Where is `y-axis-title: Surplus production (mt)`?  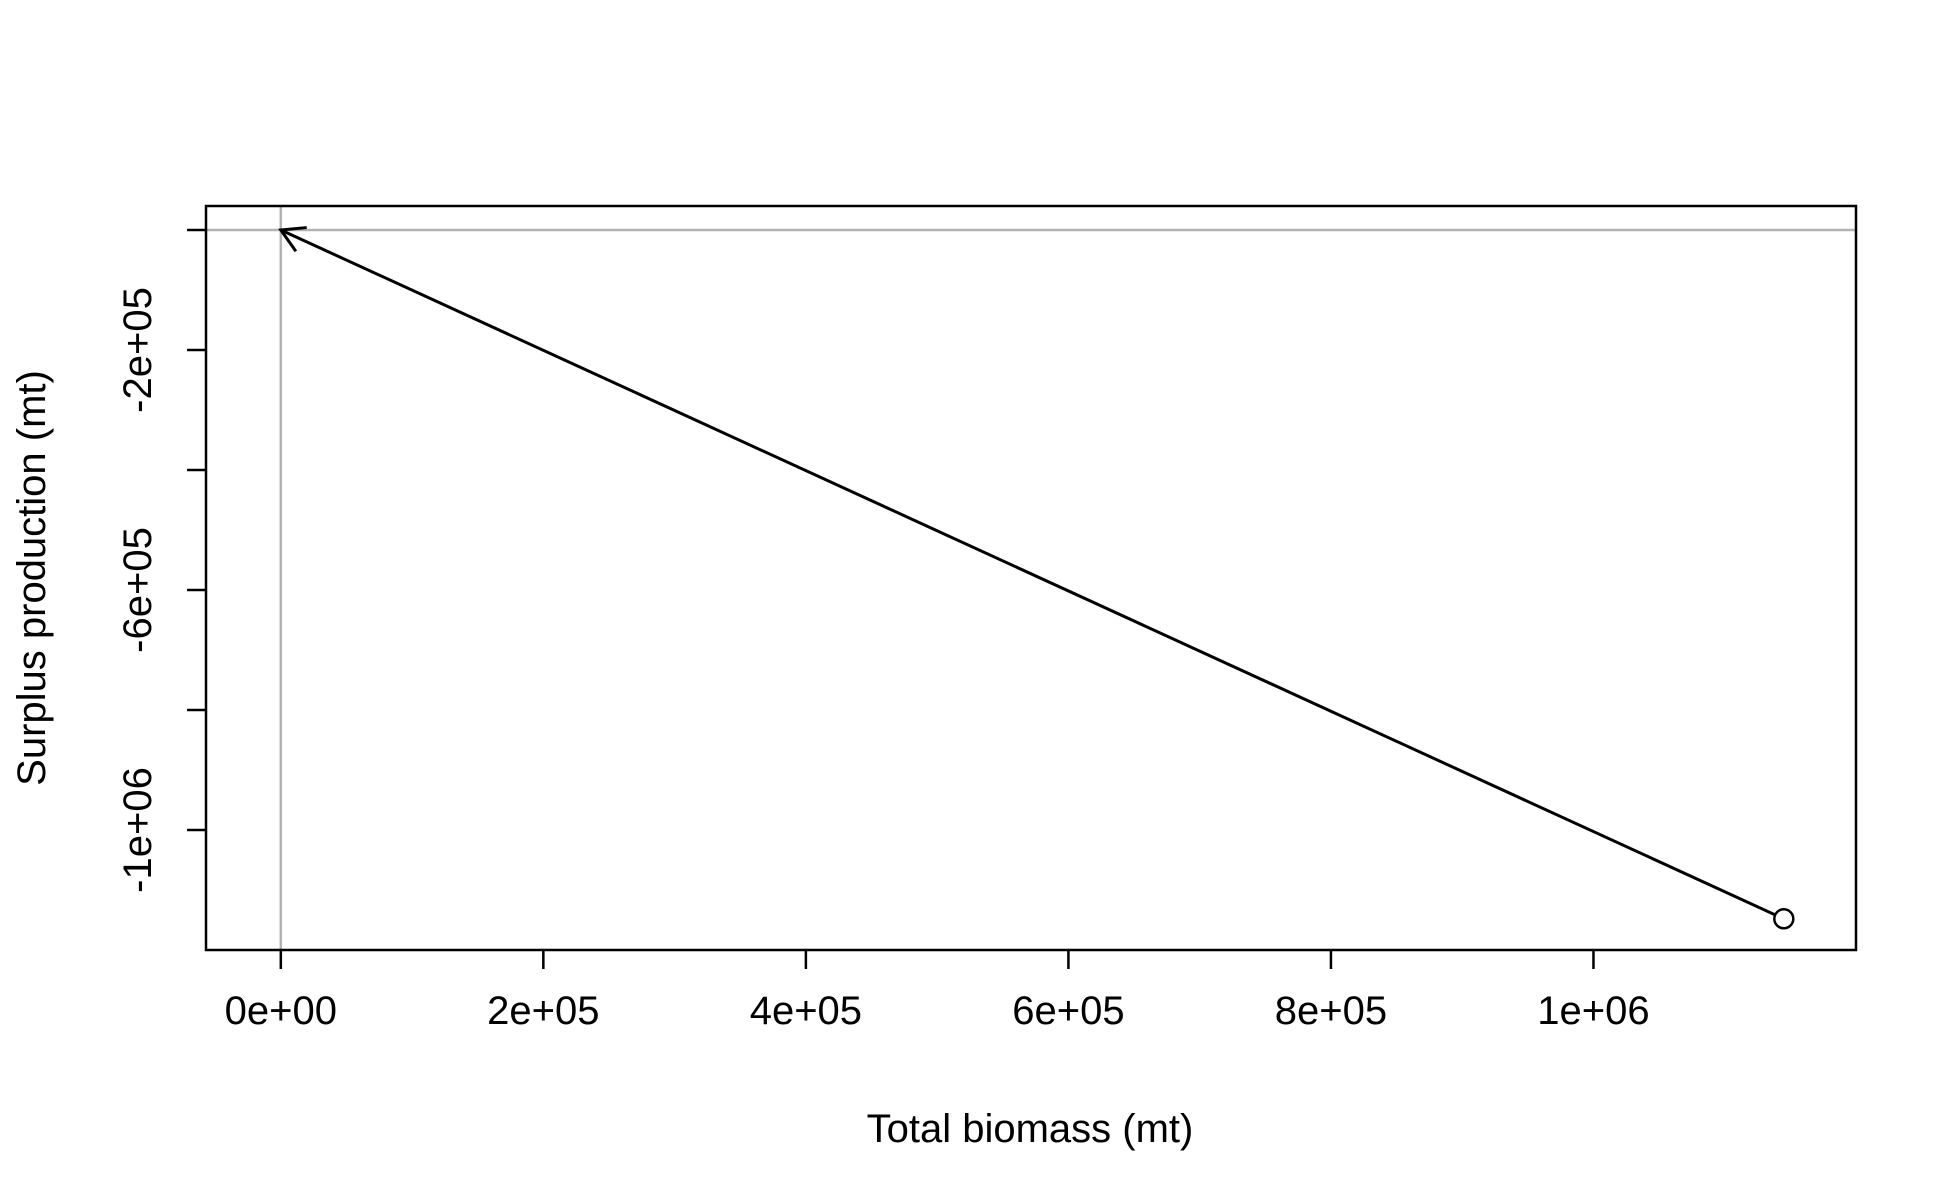 y-axis-title: Surplus production (mt) is located at coordinates (32, 578).